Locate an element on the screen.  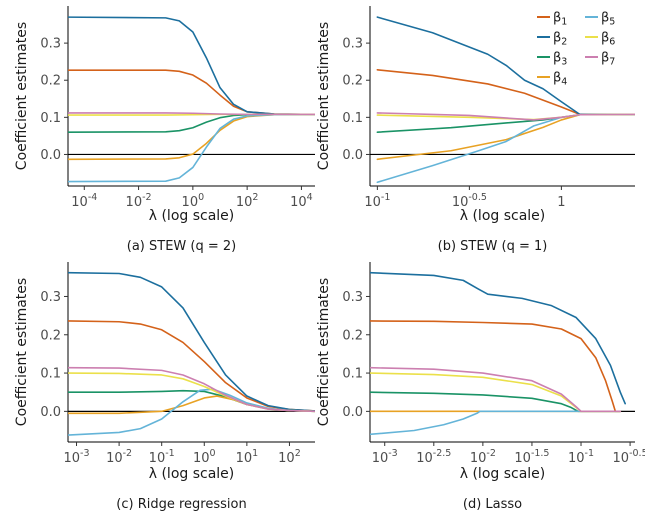
x-tick-label: 10⁻⁴ is located at coordinates (84, 201).